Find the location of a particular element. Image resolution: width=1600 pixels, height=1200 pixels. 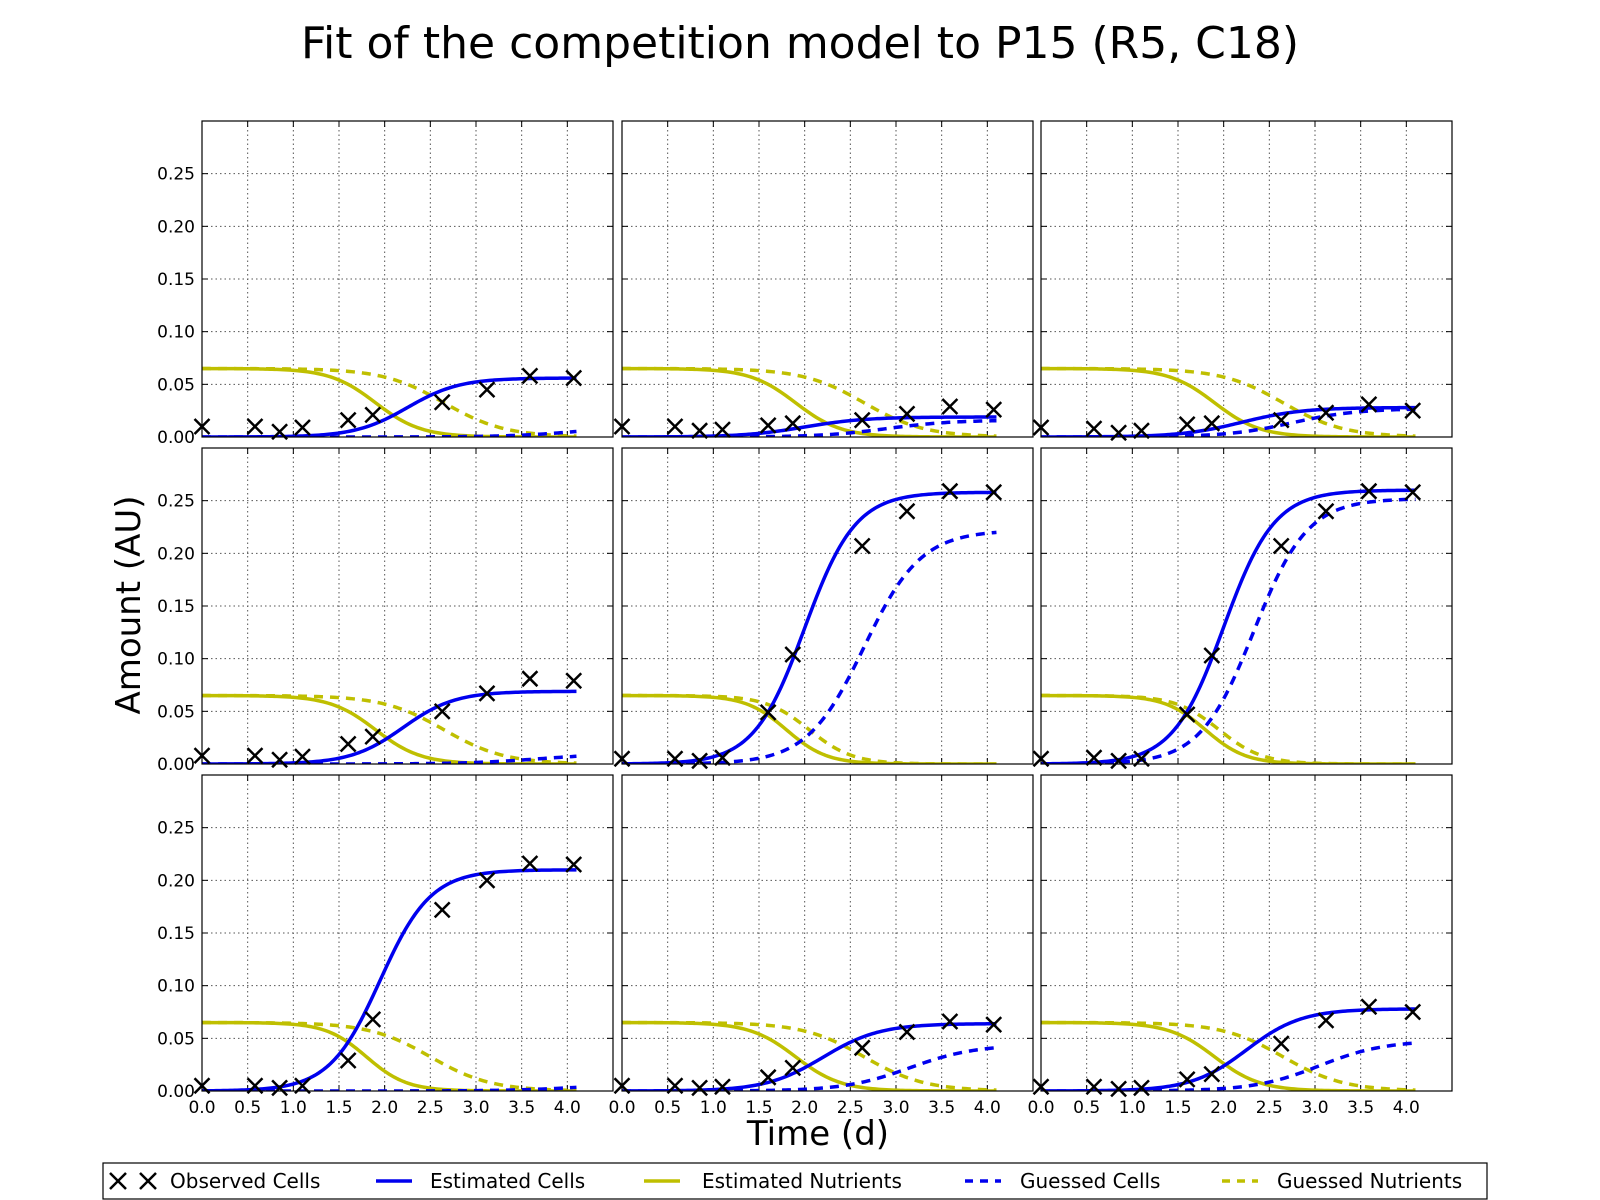

x-axis-label: Time (d) is located at coordinates (817, 1134).